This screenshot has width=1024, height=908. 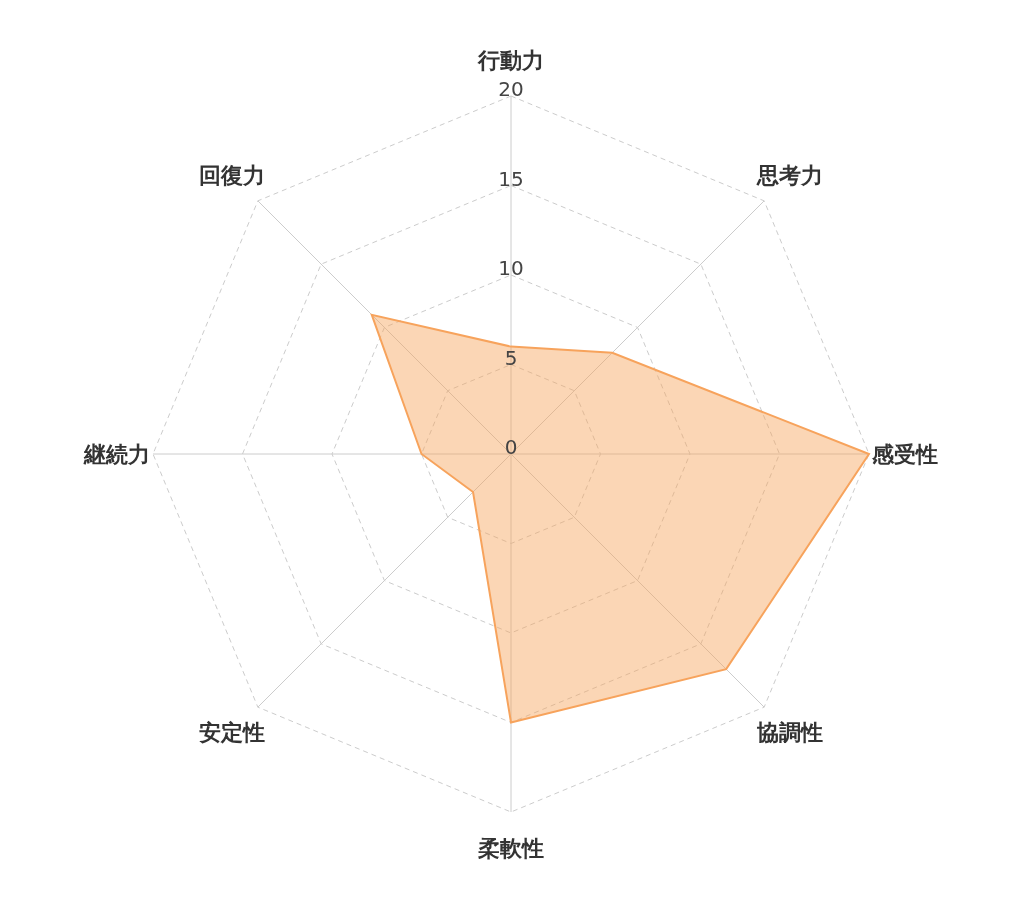 I want to click on y-tick-label: 10, so click(x=511, y=268).